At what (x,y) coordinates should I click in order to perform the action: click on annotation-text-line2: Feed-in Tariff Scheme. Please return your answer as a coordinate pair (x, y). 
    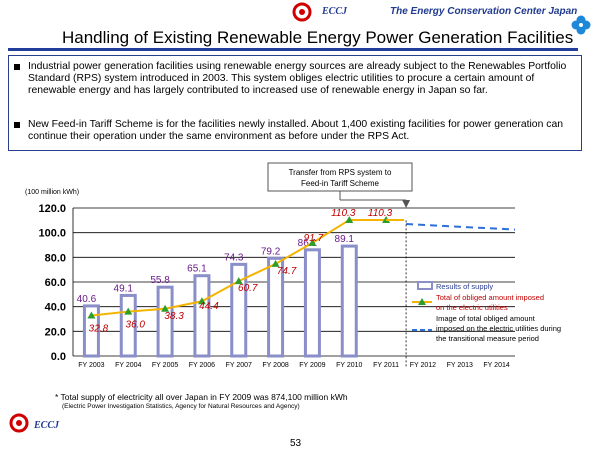
    Looking at the image, I should click on (340, 183).